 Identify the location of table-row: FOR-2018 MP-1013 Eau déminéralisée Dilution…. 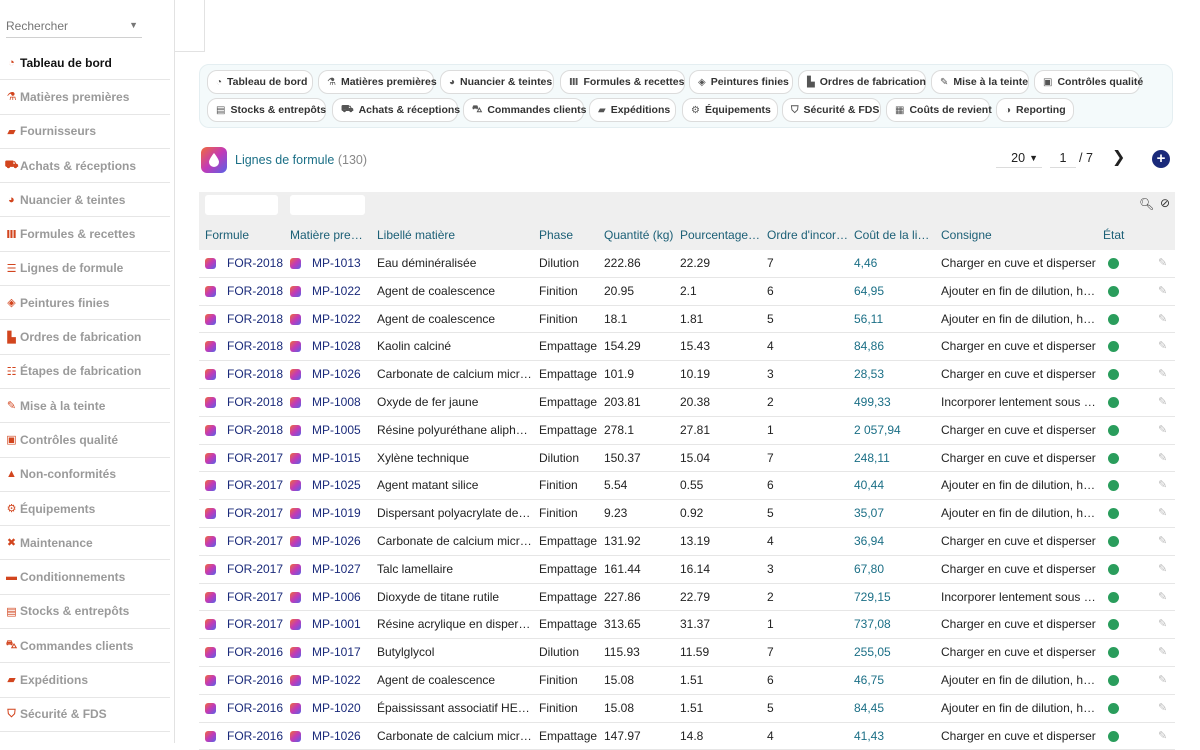
(687, 264).